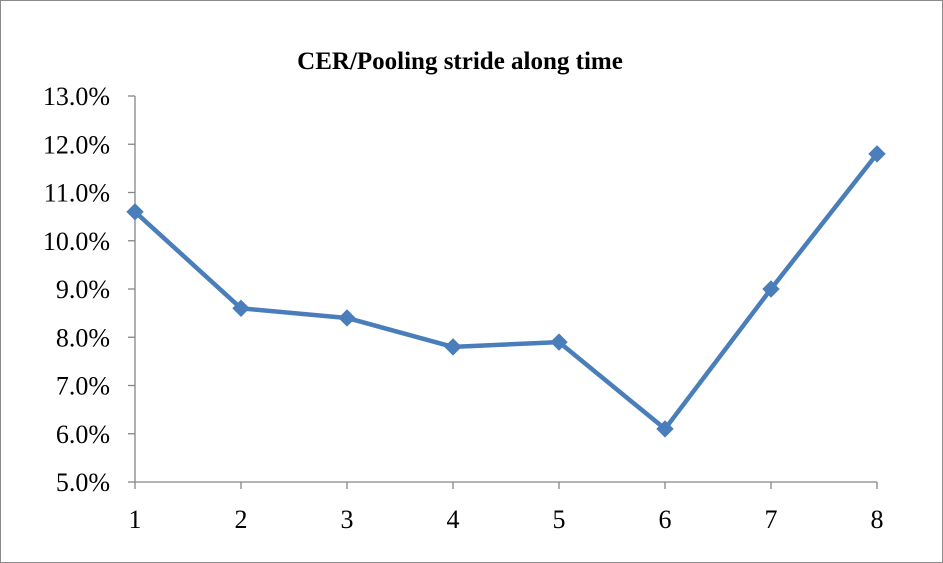 This screenshot has width=943, height=563. Describe the element at coordinates (460, 61) in the screenshot. I see `chart-title: CER/Pooling stride along time` at that location.